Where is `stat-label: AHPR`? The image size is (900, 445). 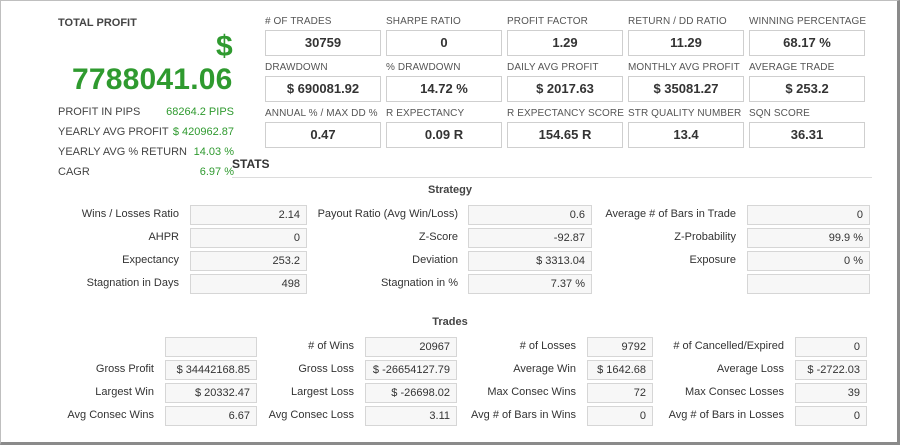
stat-label: AHPR is located at coordinates (163, 237).